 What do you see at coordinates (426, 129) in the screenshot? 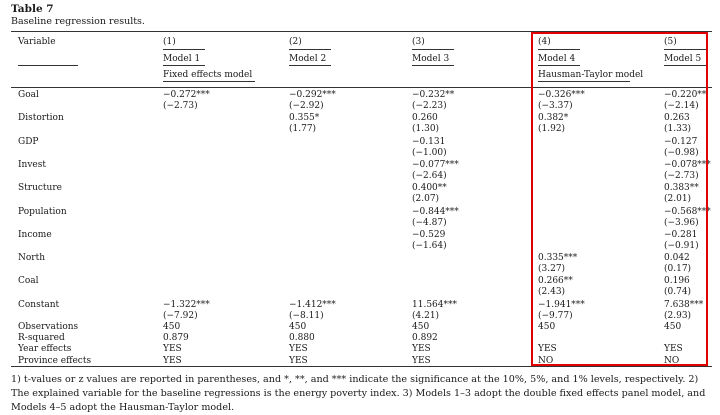
I see `tvalue-cell: (1.30)` at bounding box center [426, 129].